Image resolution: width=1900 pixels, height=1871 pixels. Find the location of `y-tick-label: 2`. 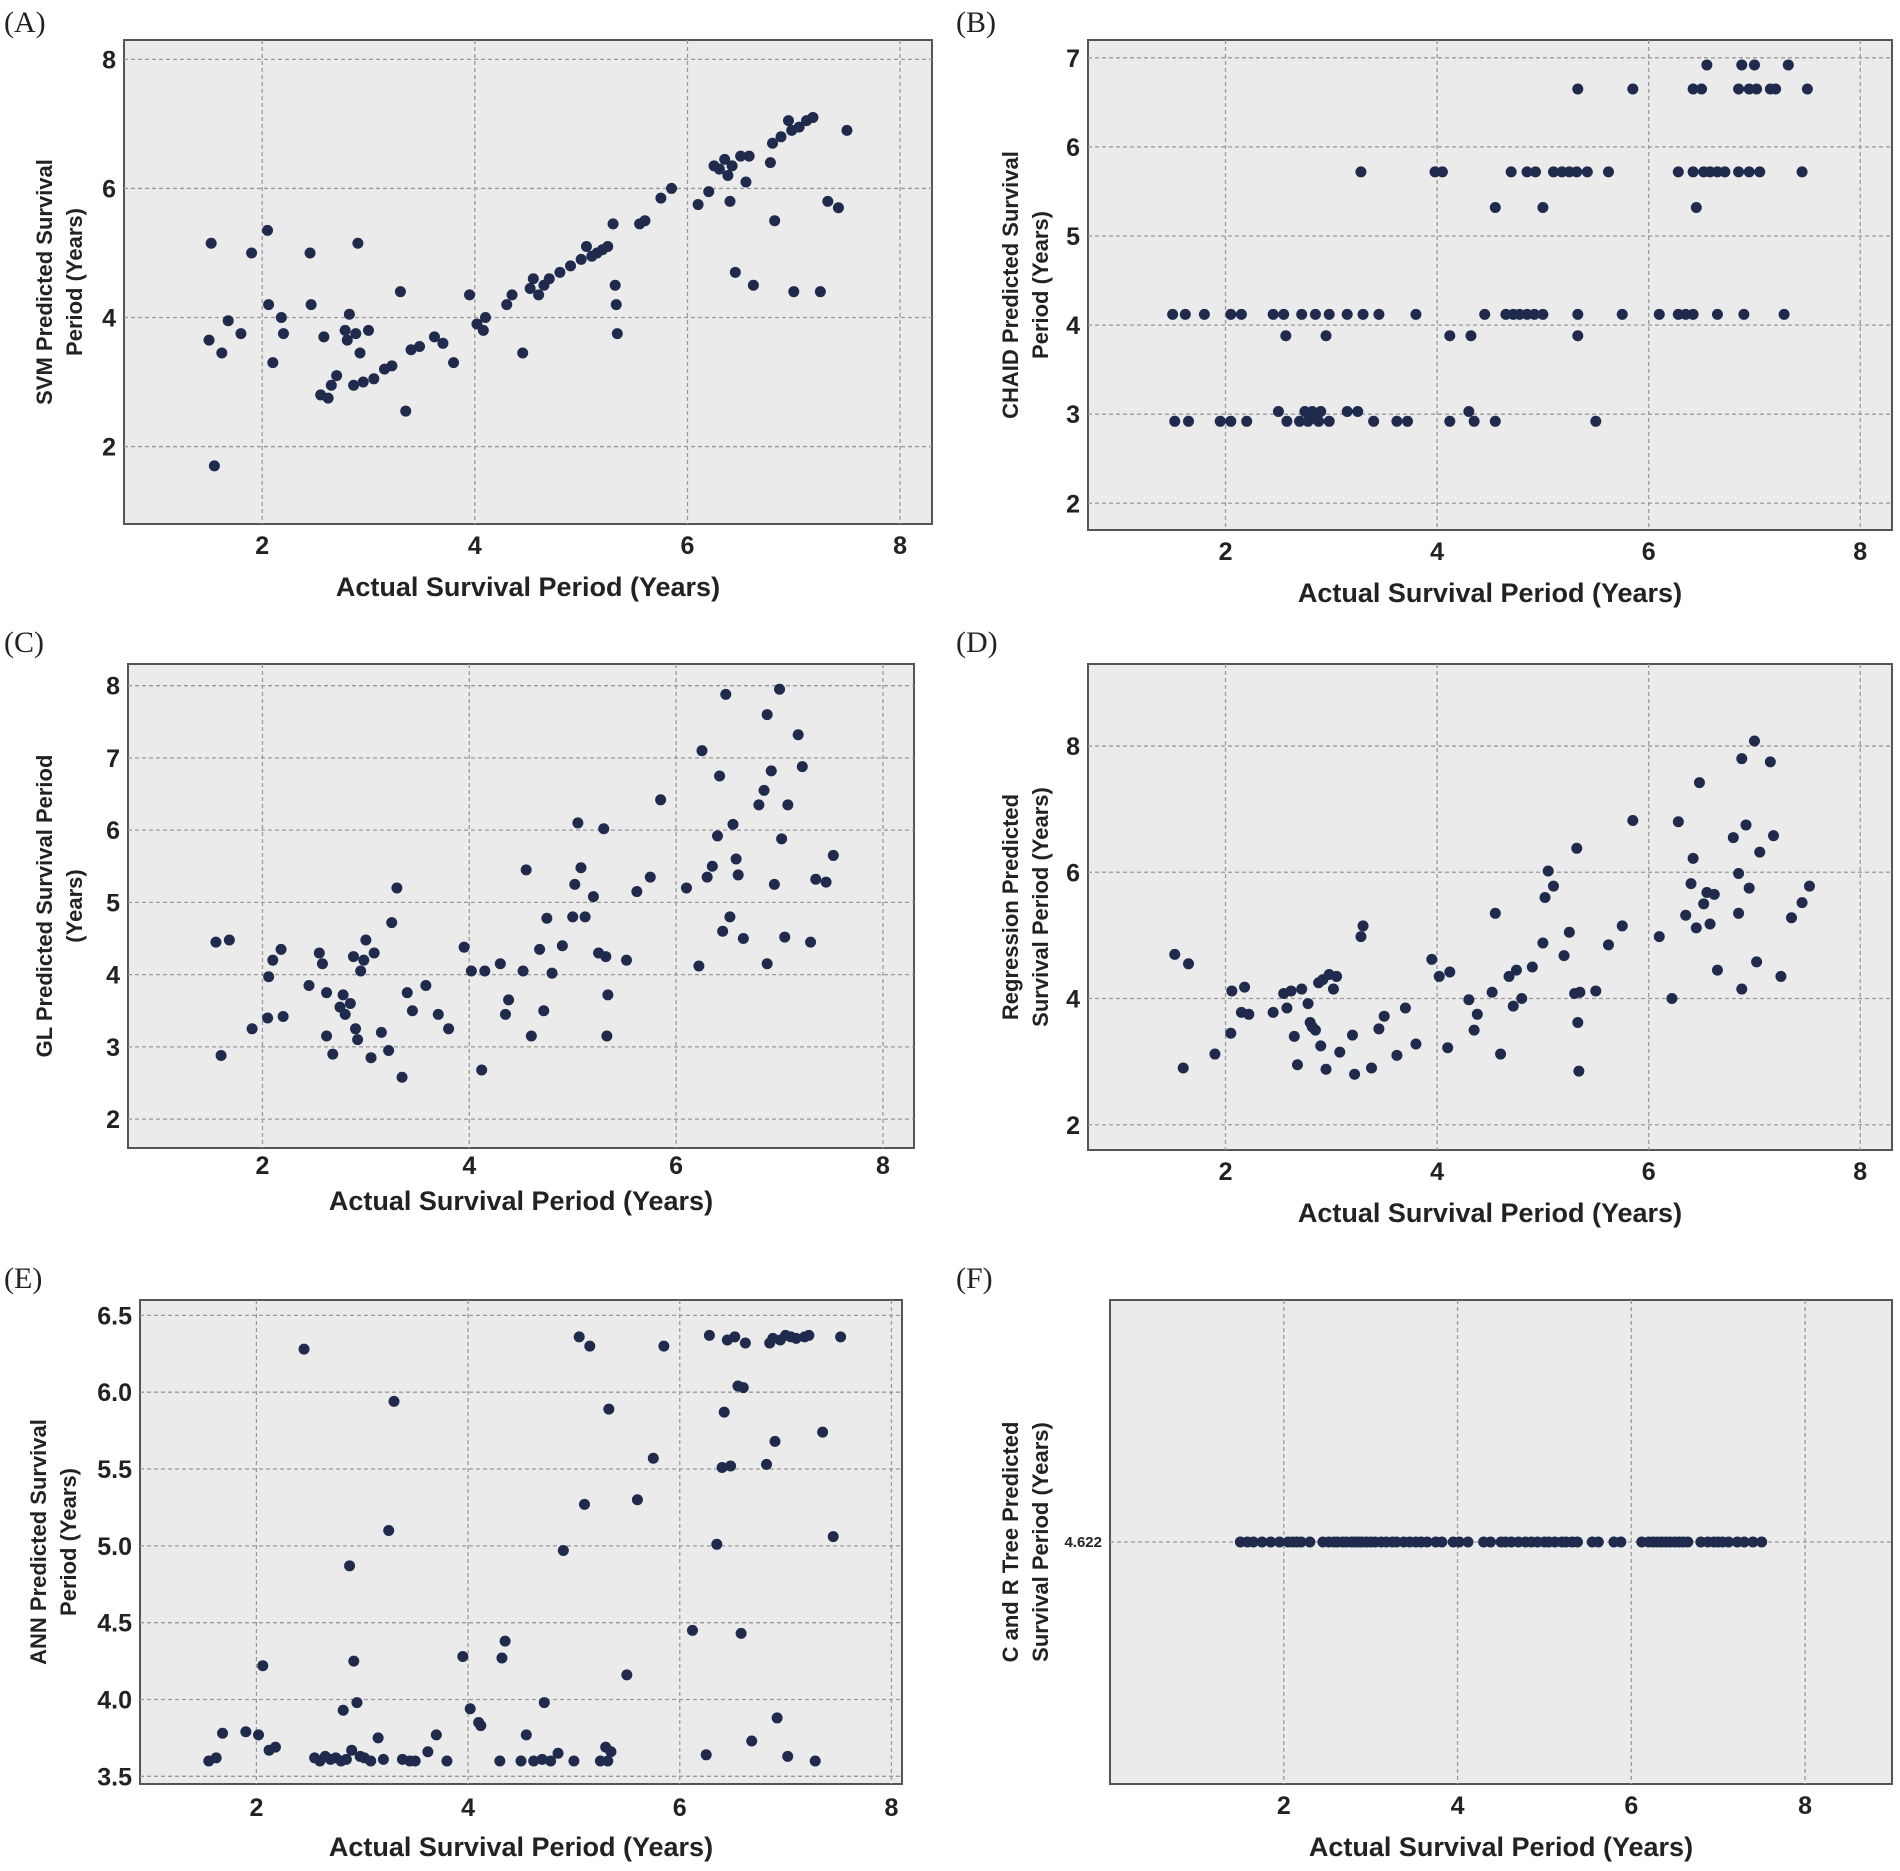

y-tick-label: 2 is located at coordinates (1073, 504).